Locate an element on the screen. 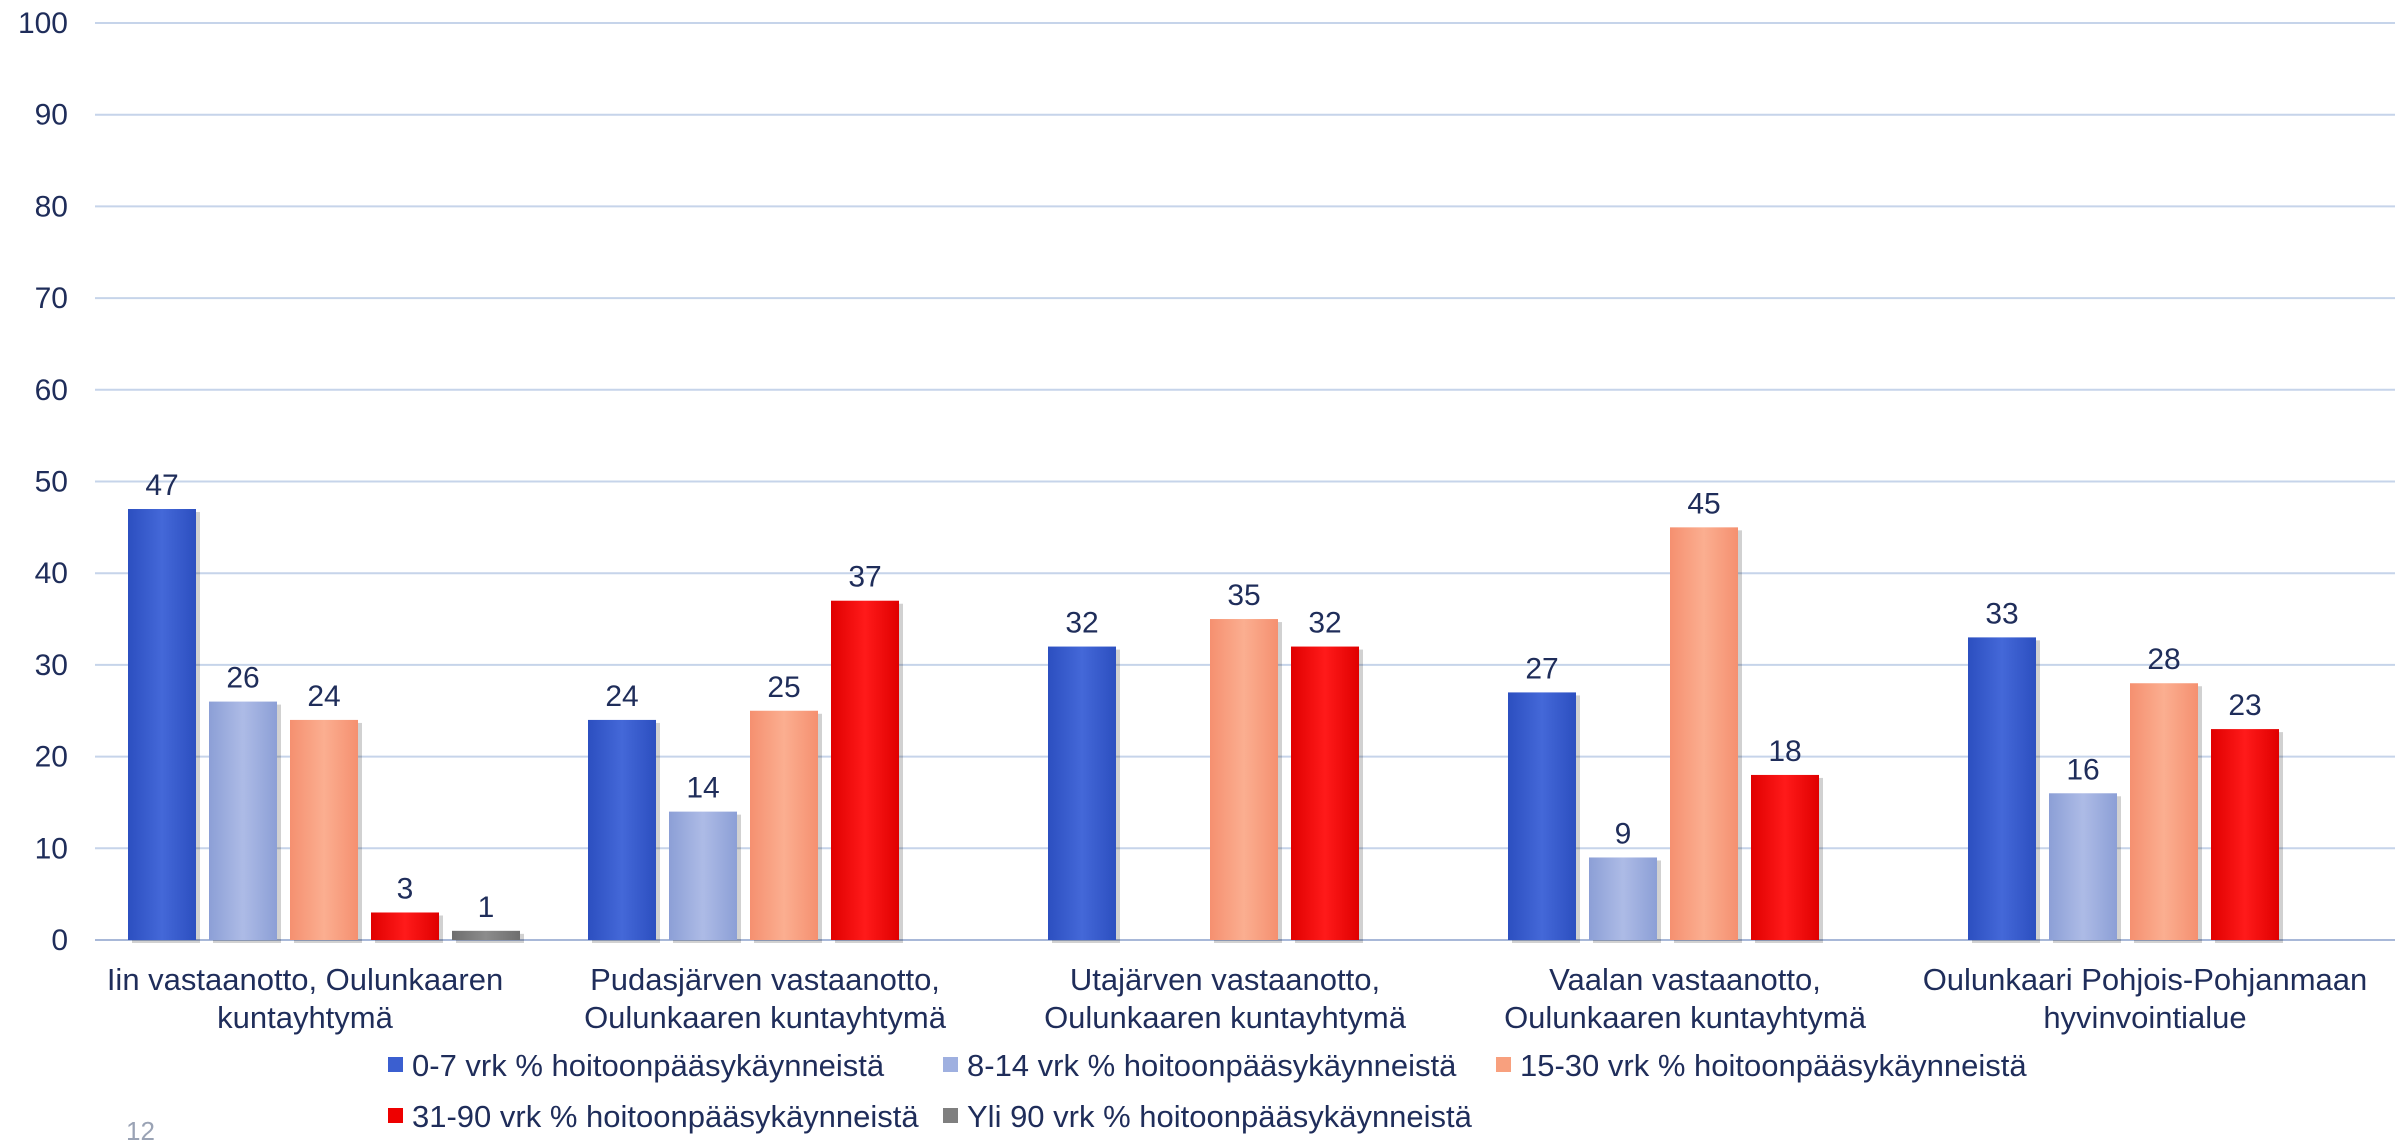 The image size is (2395, 1142). y-tick-label: 90 is located at coordinates (51, 115).